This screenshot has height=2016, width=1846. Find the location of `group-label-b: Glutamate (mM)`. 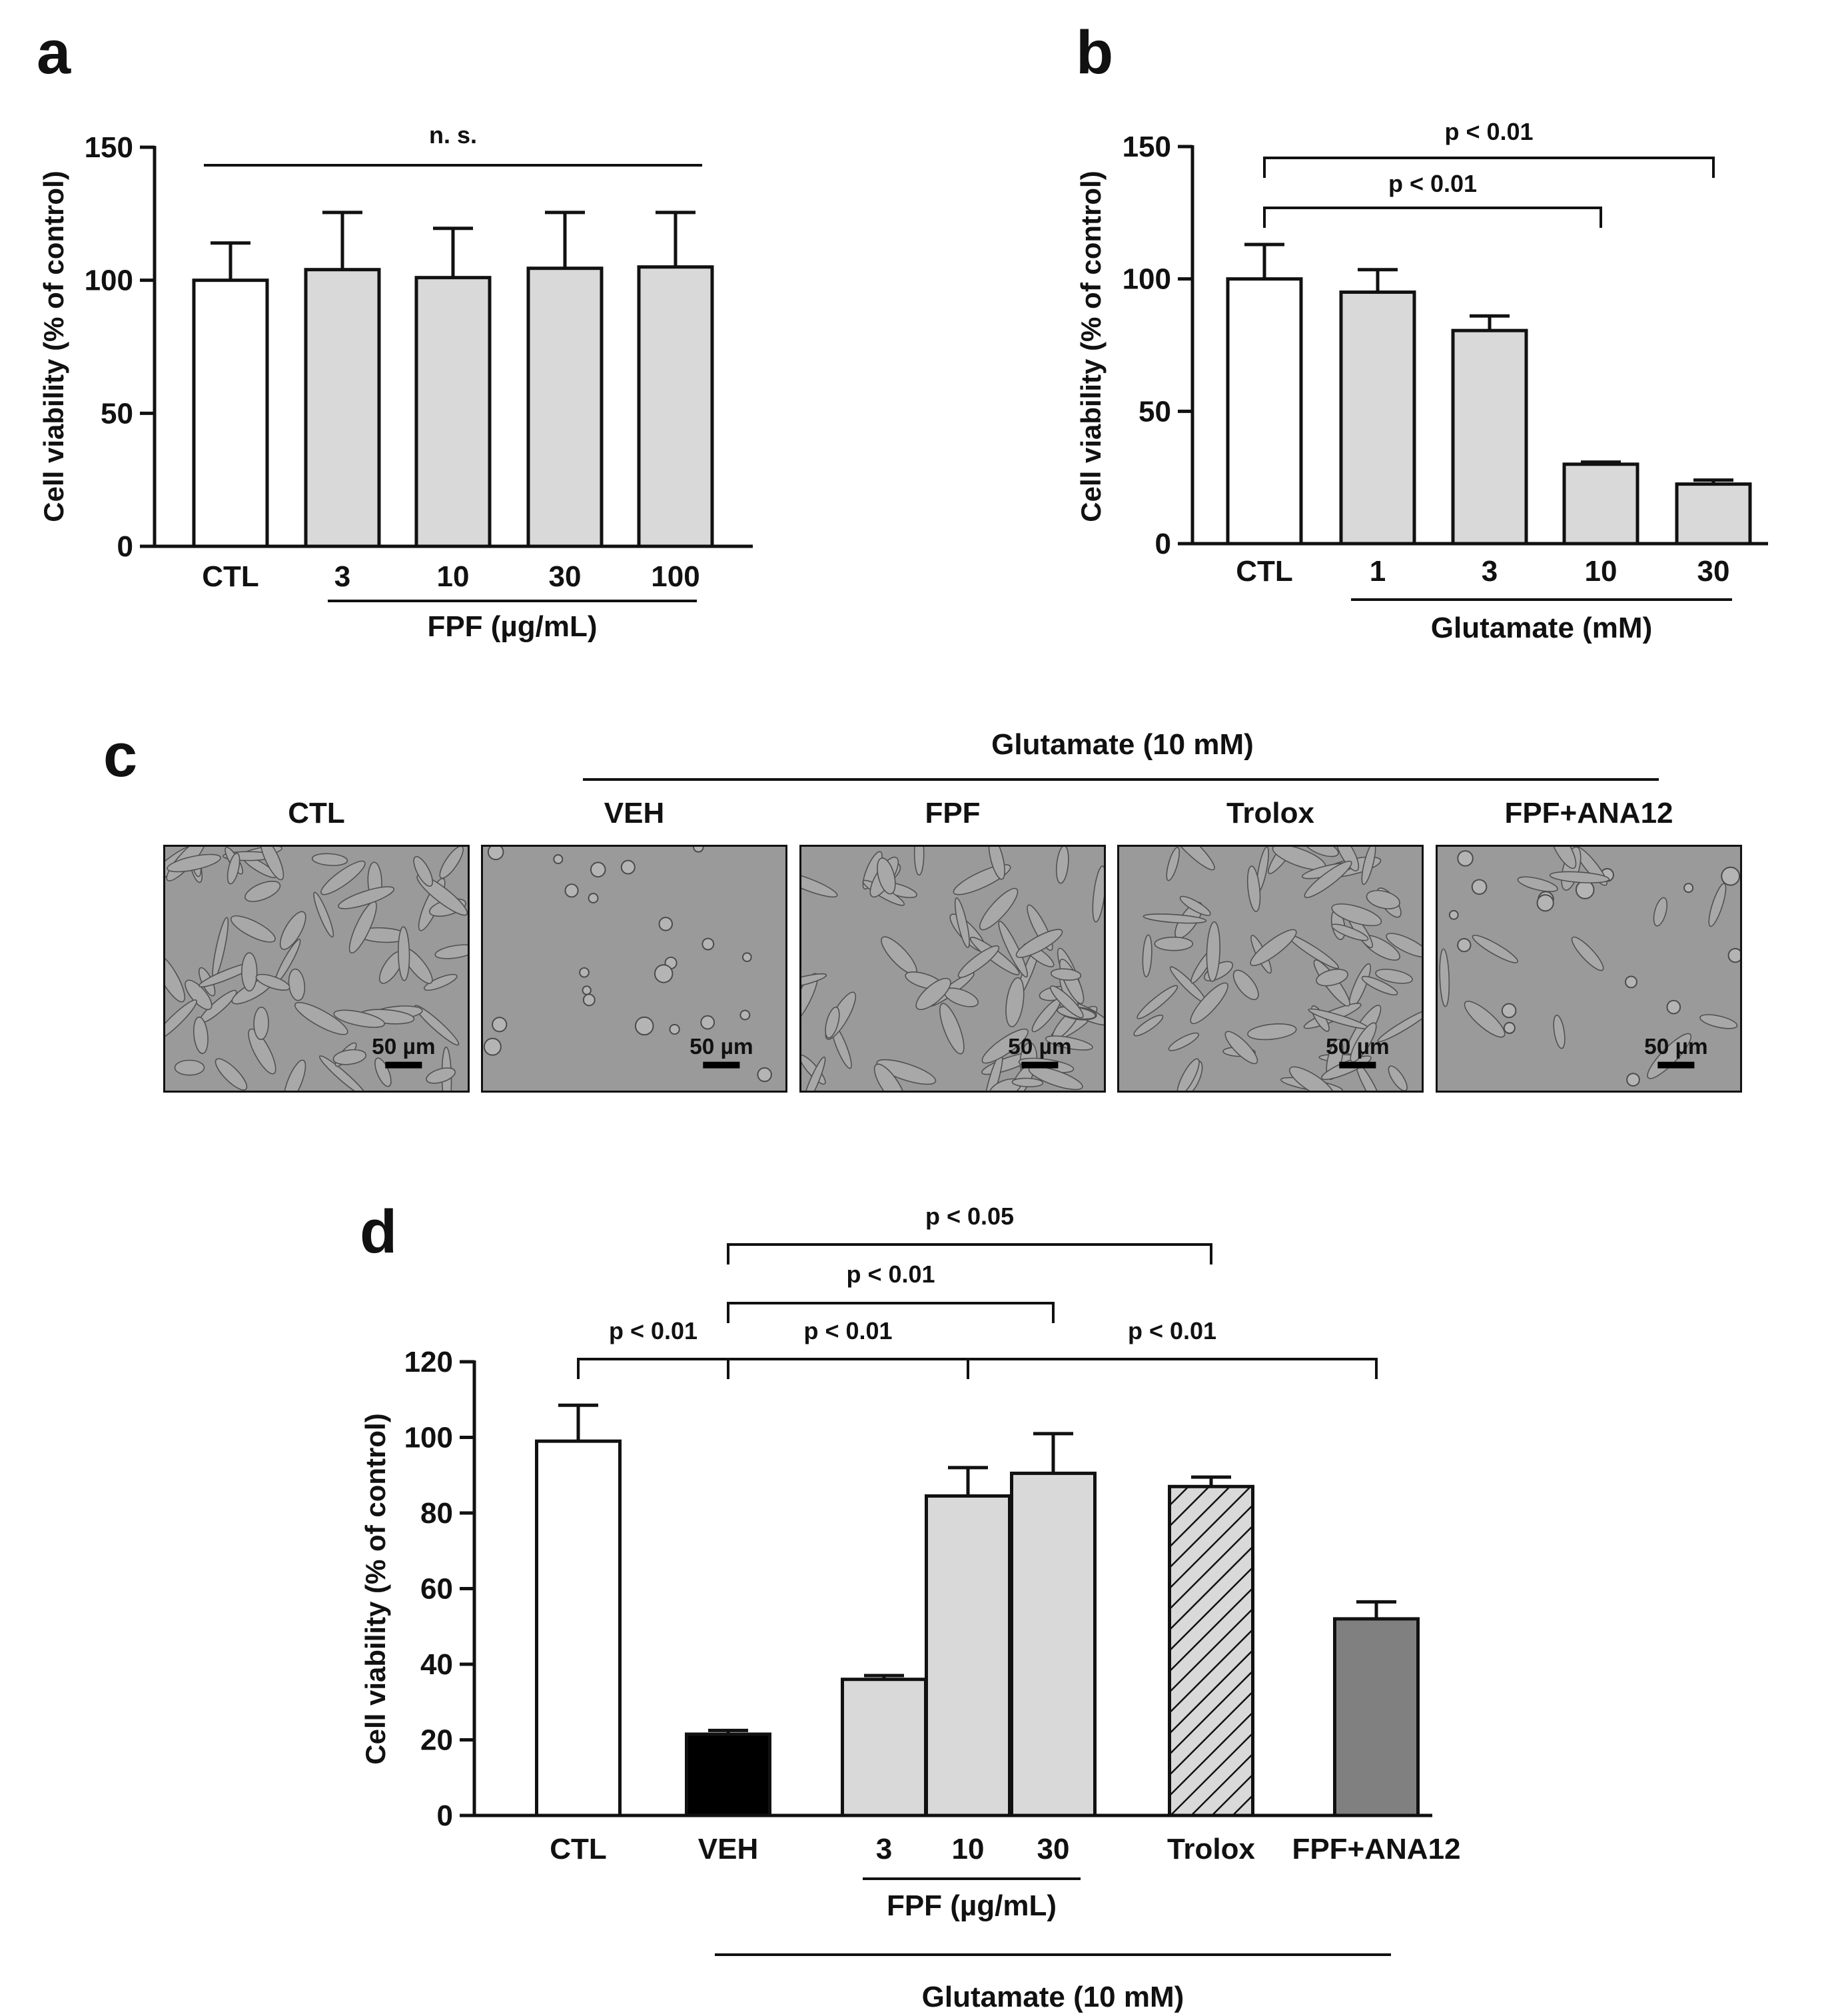

group-label-b: Glutamate (mM) is located at coordinates (1541, 628).